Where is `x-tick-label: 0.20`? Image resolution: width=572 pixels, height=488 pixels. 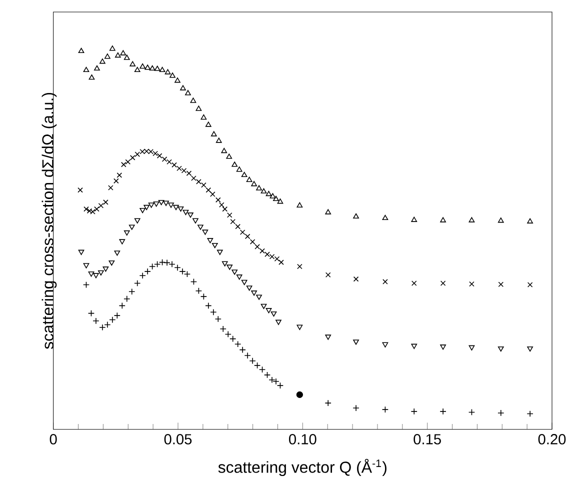
x-tick-label: 0.20 is located at coordinates (552, 439).